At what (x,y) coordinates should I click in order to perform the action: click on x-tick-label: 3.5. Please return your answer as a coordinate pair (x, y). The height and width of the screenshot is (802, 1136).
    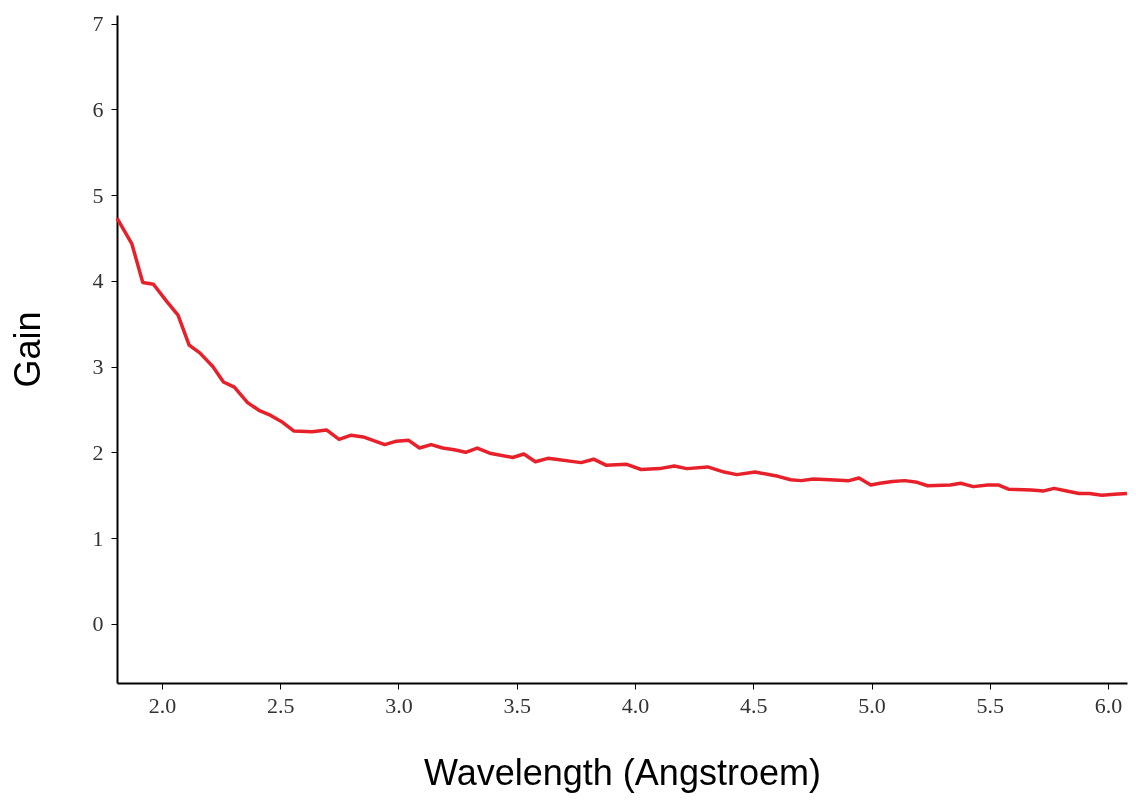
    Looking at the image, I should click on (517, 705).